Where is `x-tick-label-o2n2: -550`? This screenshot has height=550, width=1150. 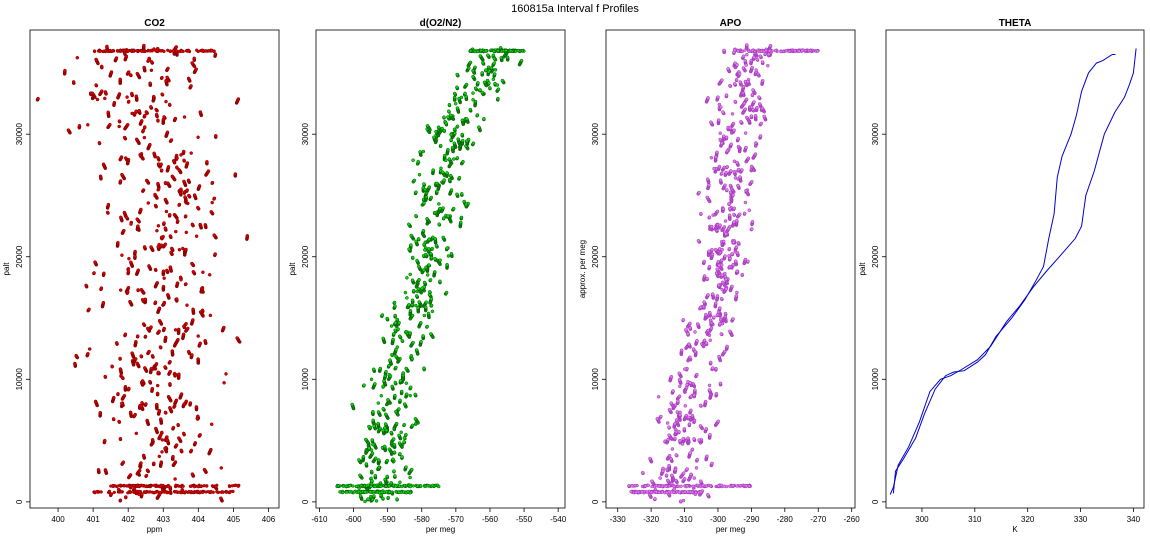 x-tick-label-o2n2: -550 is located at coordinates (524, 519).